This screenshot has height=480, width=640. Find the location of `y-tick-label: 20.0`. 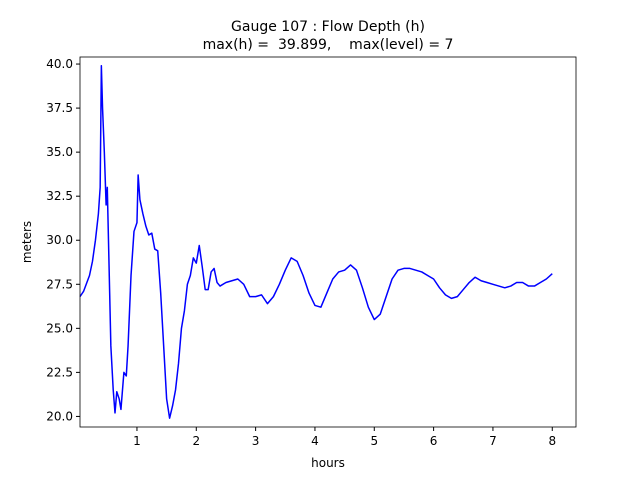

y-tick-label: 20.0 is located at coordinates (59, 416).